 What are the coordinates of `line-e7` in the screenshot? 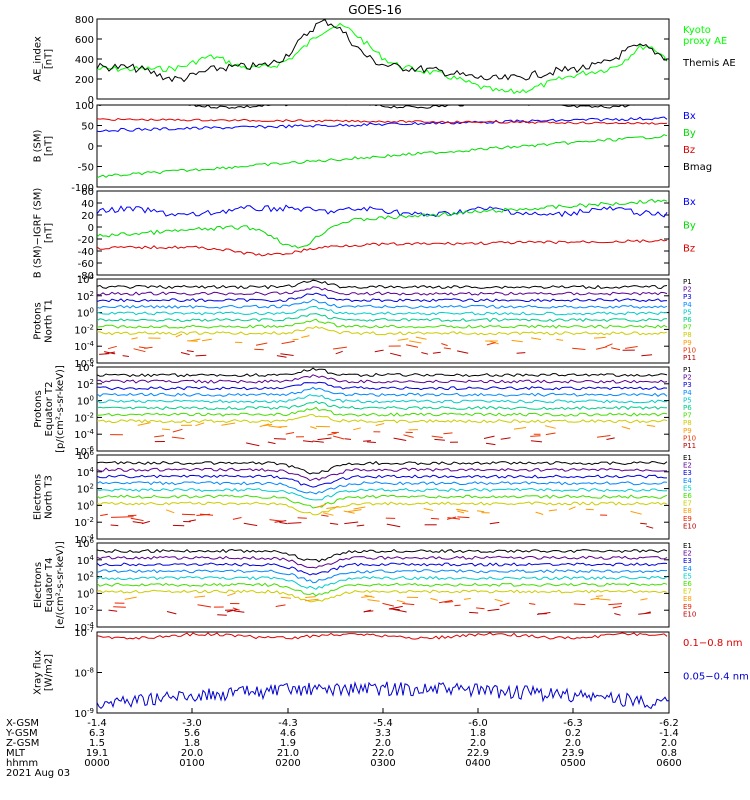 It's located at (382, 508).